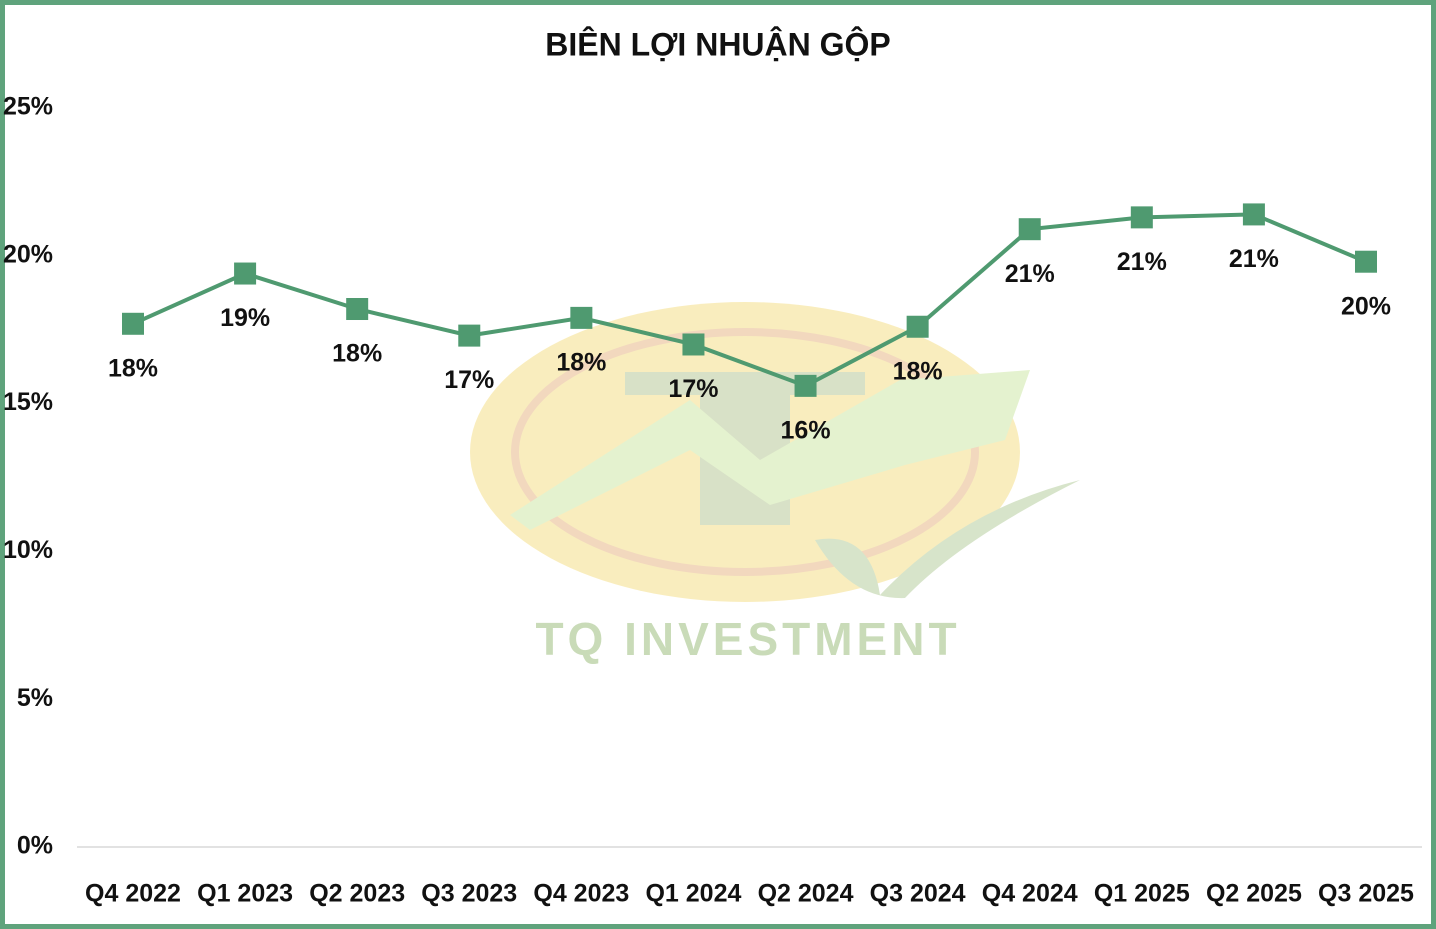 The height and width of the screenshot is (929, 1436). I want to click on data-label: 19%, so click(245, 318).